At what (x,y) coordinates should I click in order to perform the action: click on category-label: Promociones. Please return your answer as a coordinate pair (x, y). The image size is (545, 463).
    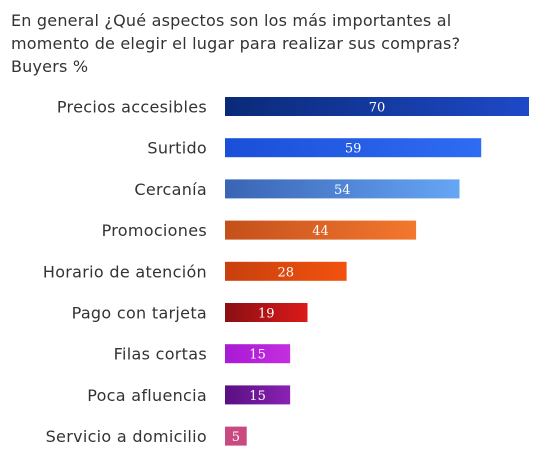
    Looking at the image, I should click on (154, 230).